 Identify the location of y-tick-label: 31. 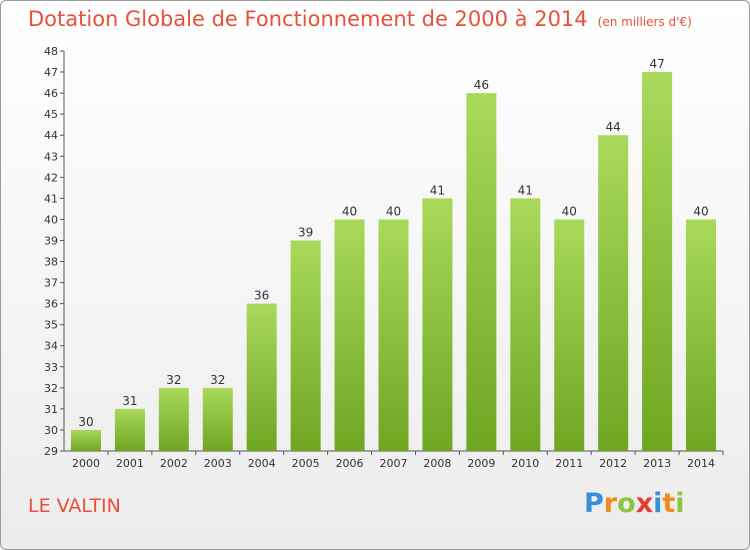
(51, 409).